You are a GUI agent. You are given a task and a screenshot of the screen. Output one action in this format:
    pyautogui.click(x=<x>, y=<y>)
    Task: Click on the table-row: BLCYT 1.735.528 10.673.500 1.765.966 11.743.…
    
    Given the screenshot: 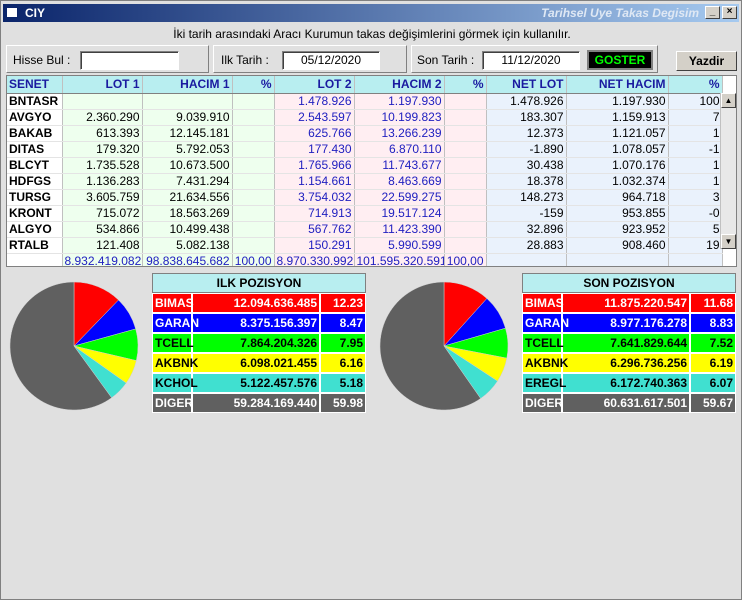 What is the action you would take?
    pyautogui.click(x=365, y=165)
    